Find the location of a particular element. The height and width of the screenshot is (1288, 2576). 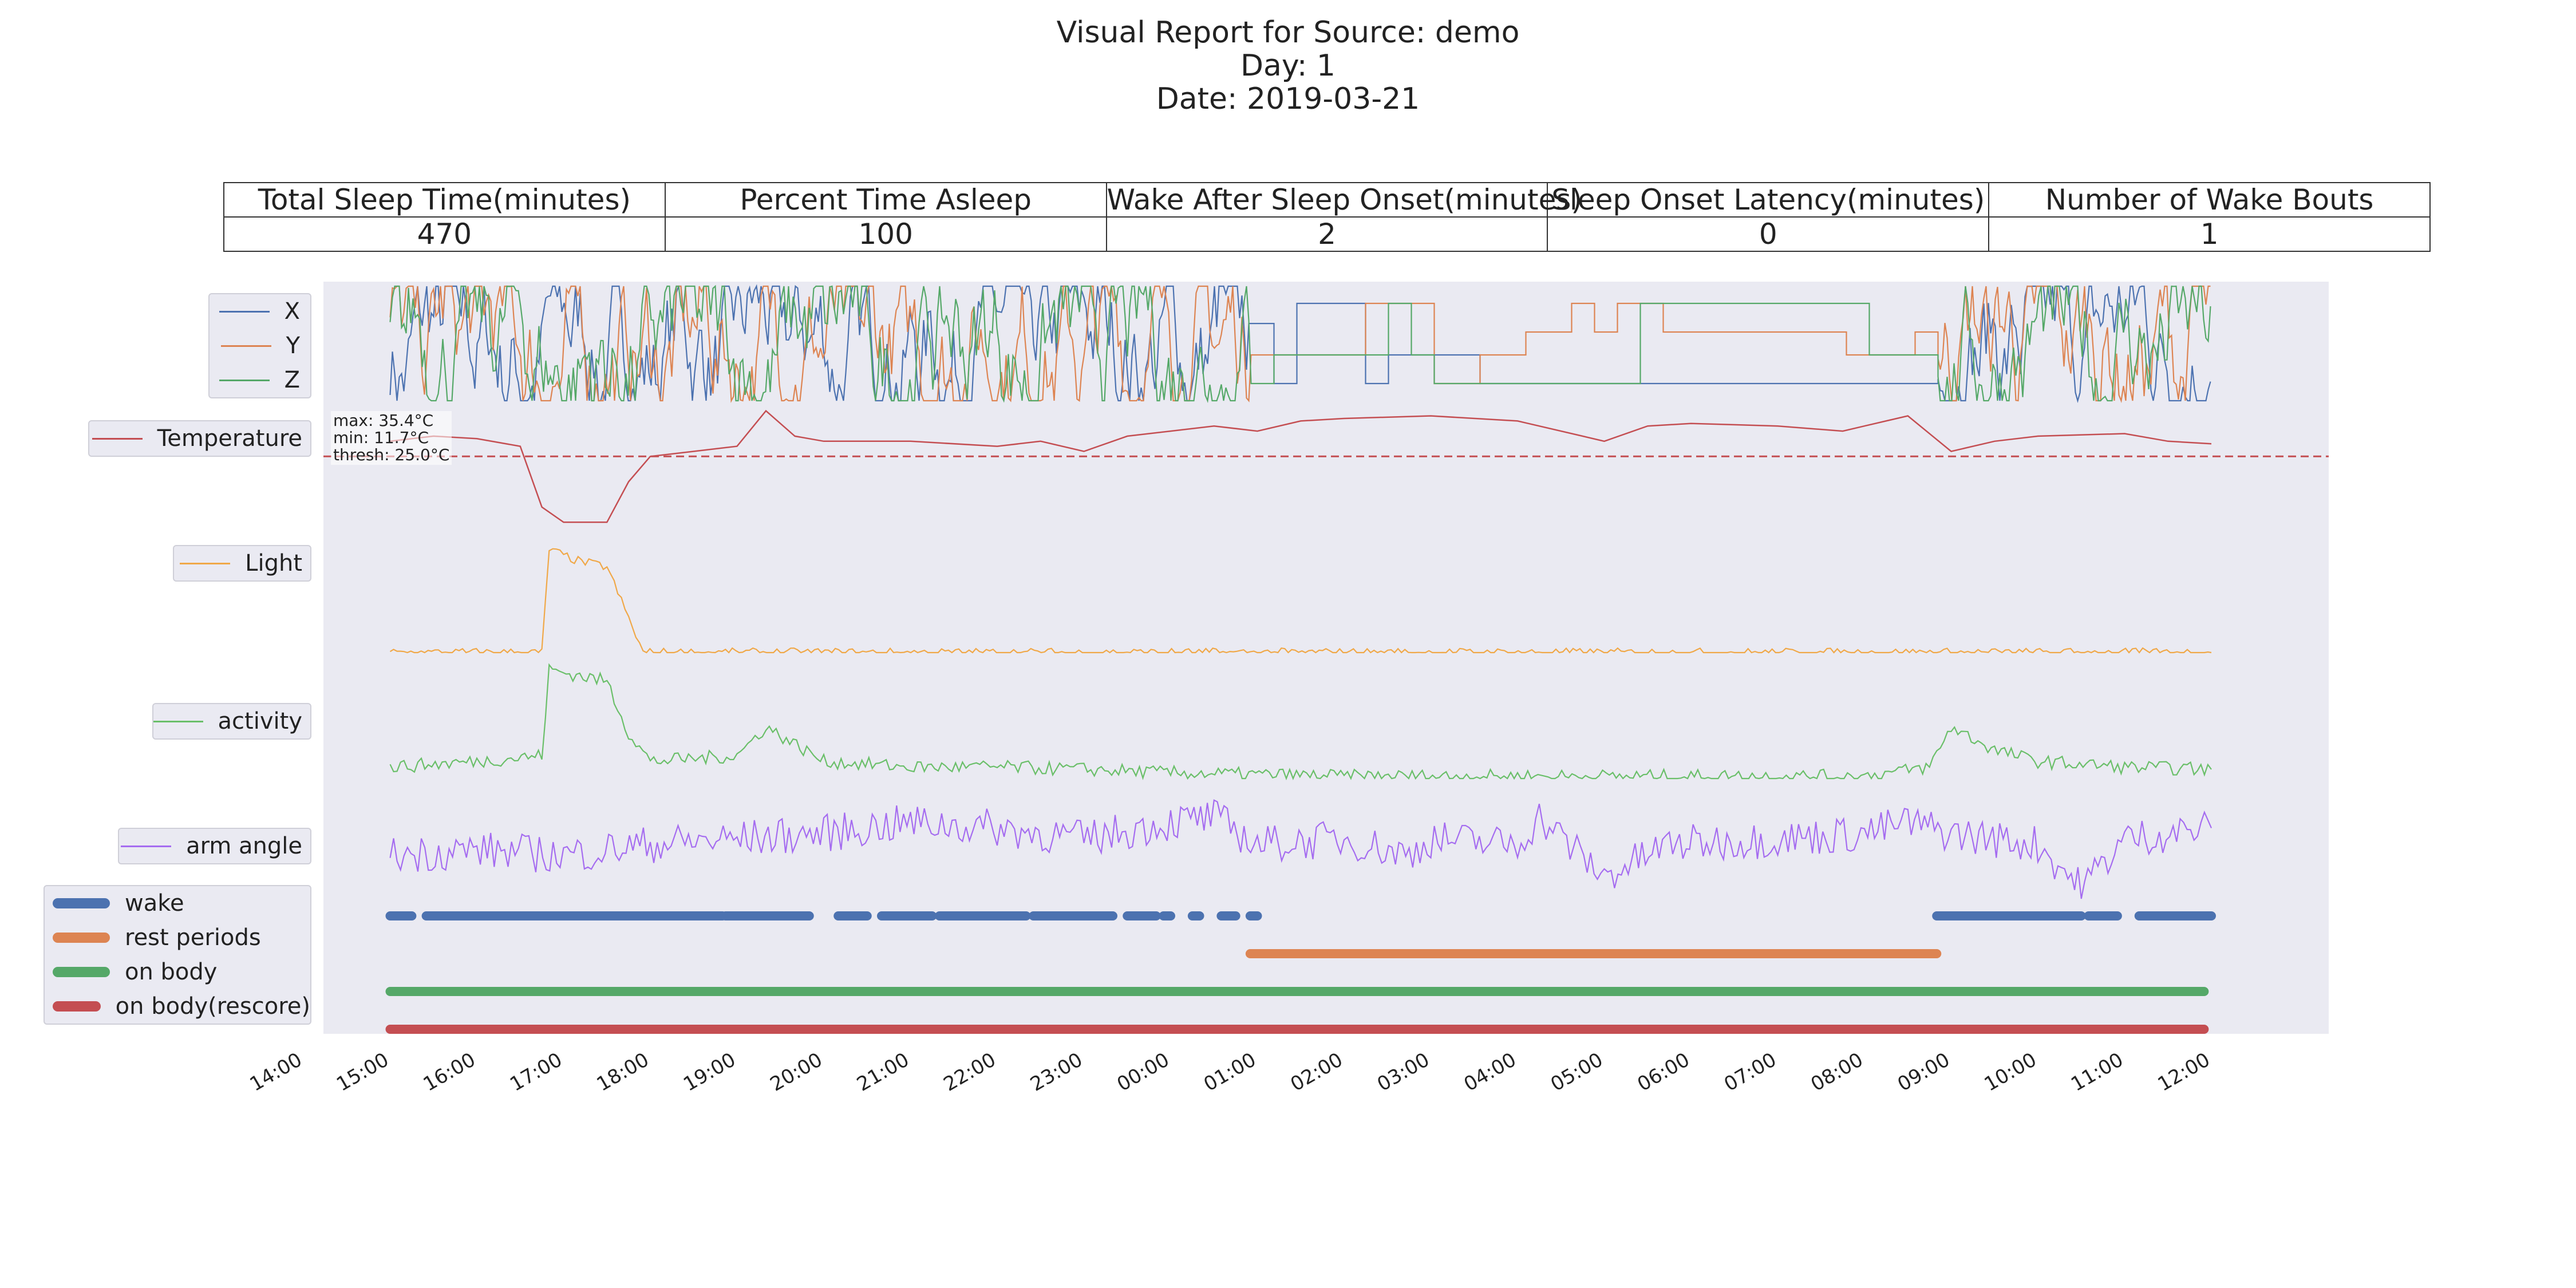

accel-legend: X Y Z is located at coordinates (259, 345).